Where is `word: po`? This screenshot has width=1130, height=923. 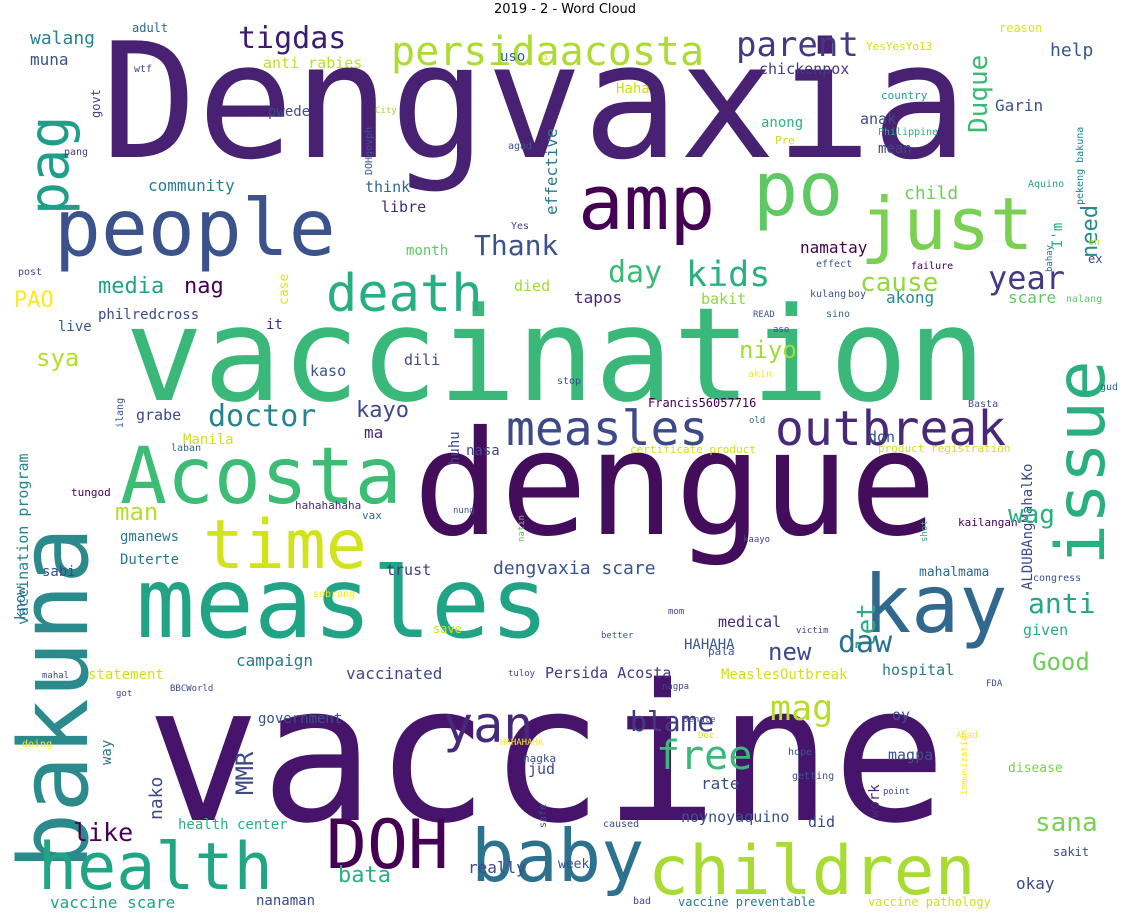 word: po is located at coordinates (798, 189).